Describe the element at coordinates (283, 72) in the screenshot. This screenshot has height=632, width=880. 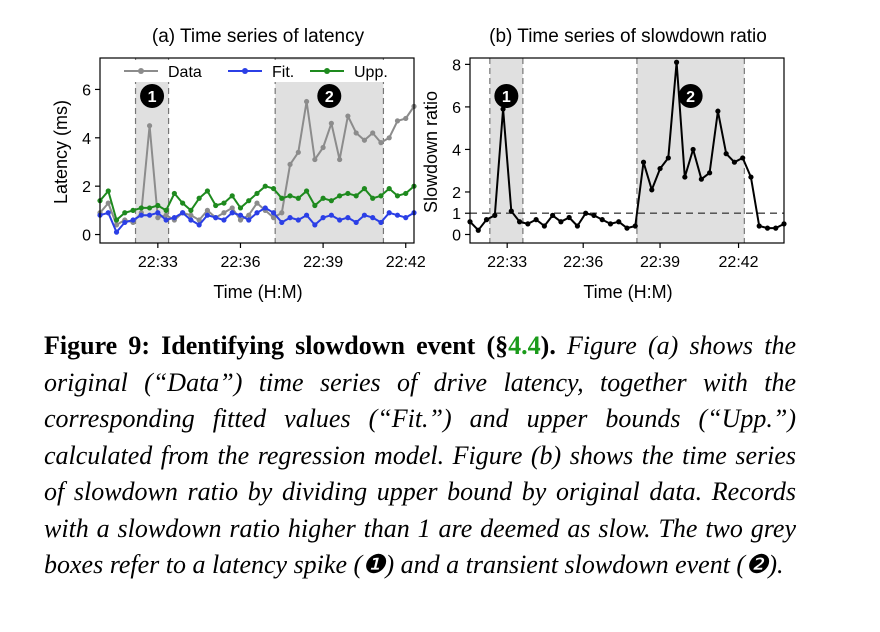
I see `legend-fit-label: Fit.` at that location.